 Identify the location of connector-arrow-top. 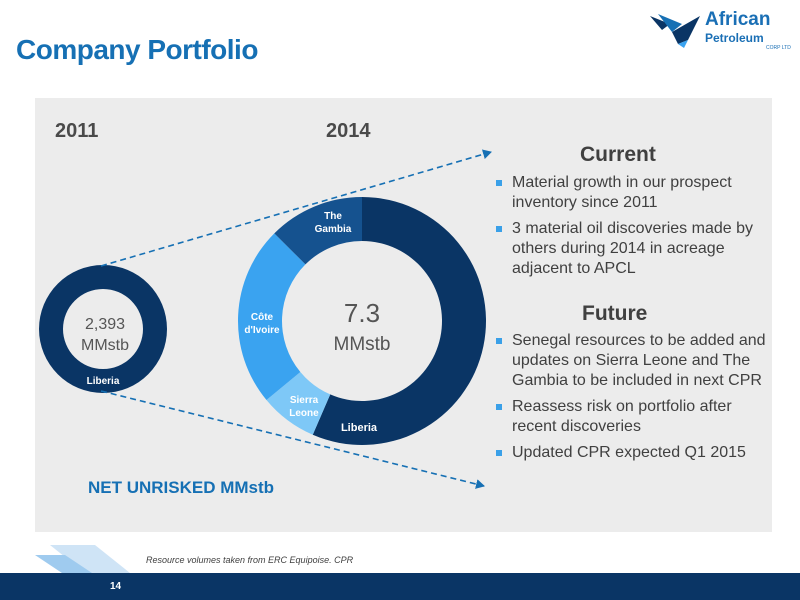
(296, 208).